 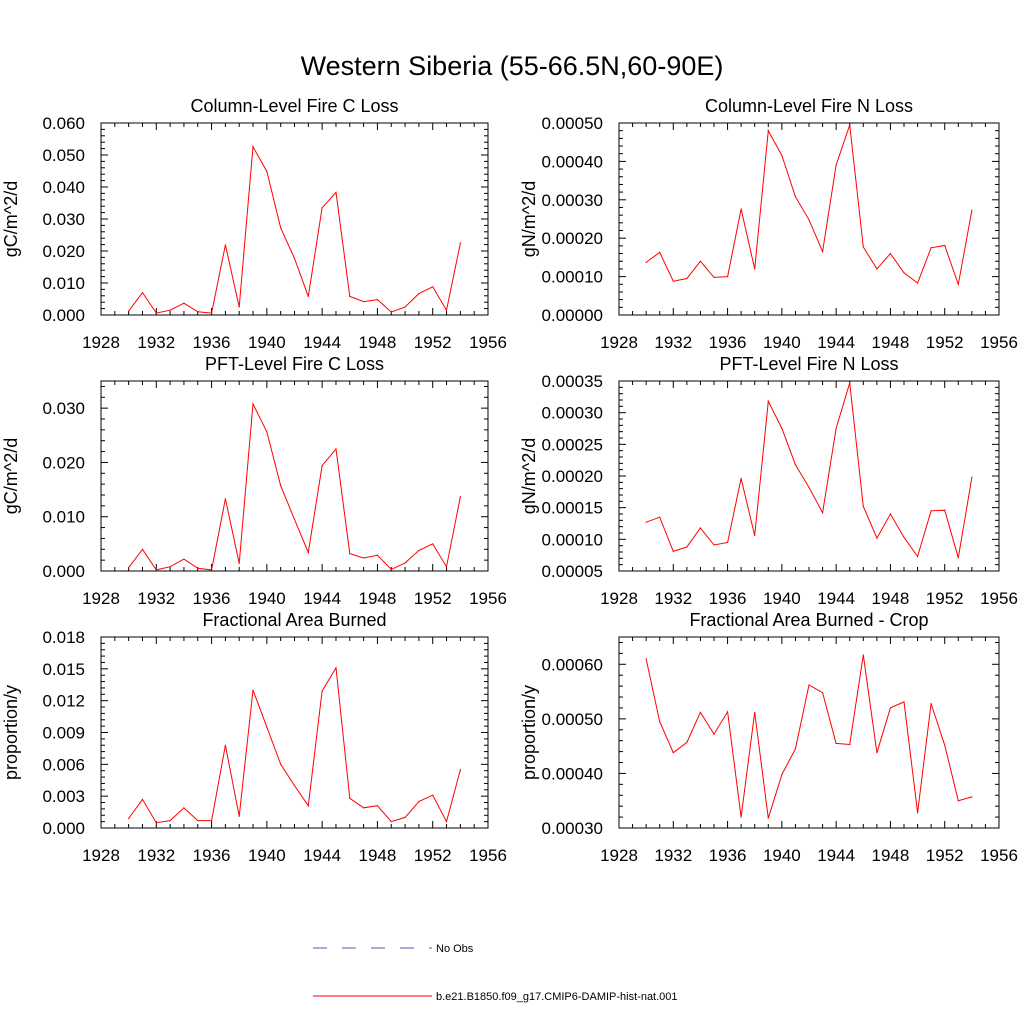 What do you see at coordinates (572, 315) in the screenshot?
I see `y-tick-label: 0.00000` at bounding box center [572, 315].